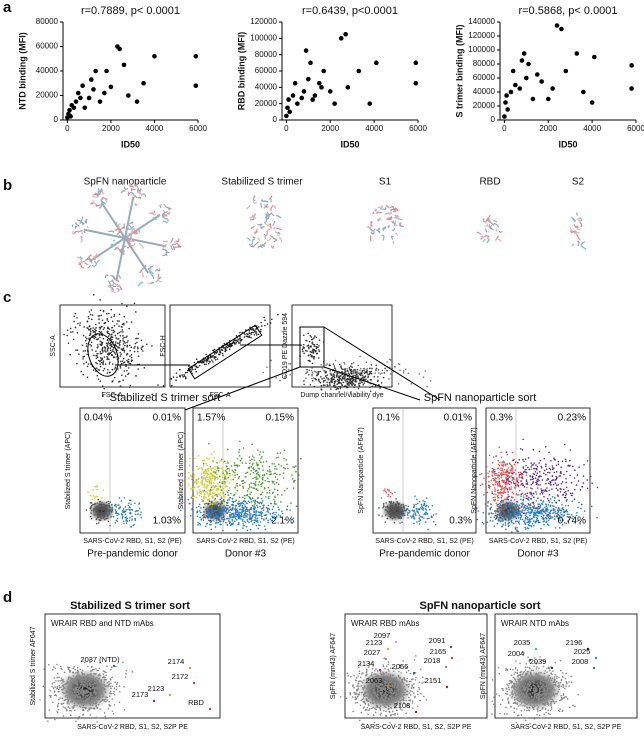 The height and width of the screenshot is (748, 644). What do you see at coordinates (481, 21) in the screenshot?
I see `y-tick-label: 140000` at bounding box center [481, 21].